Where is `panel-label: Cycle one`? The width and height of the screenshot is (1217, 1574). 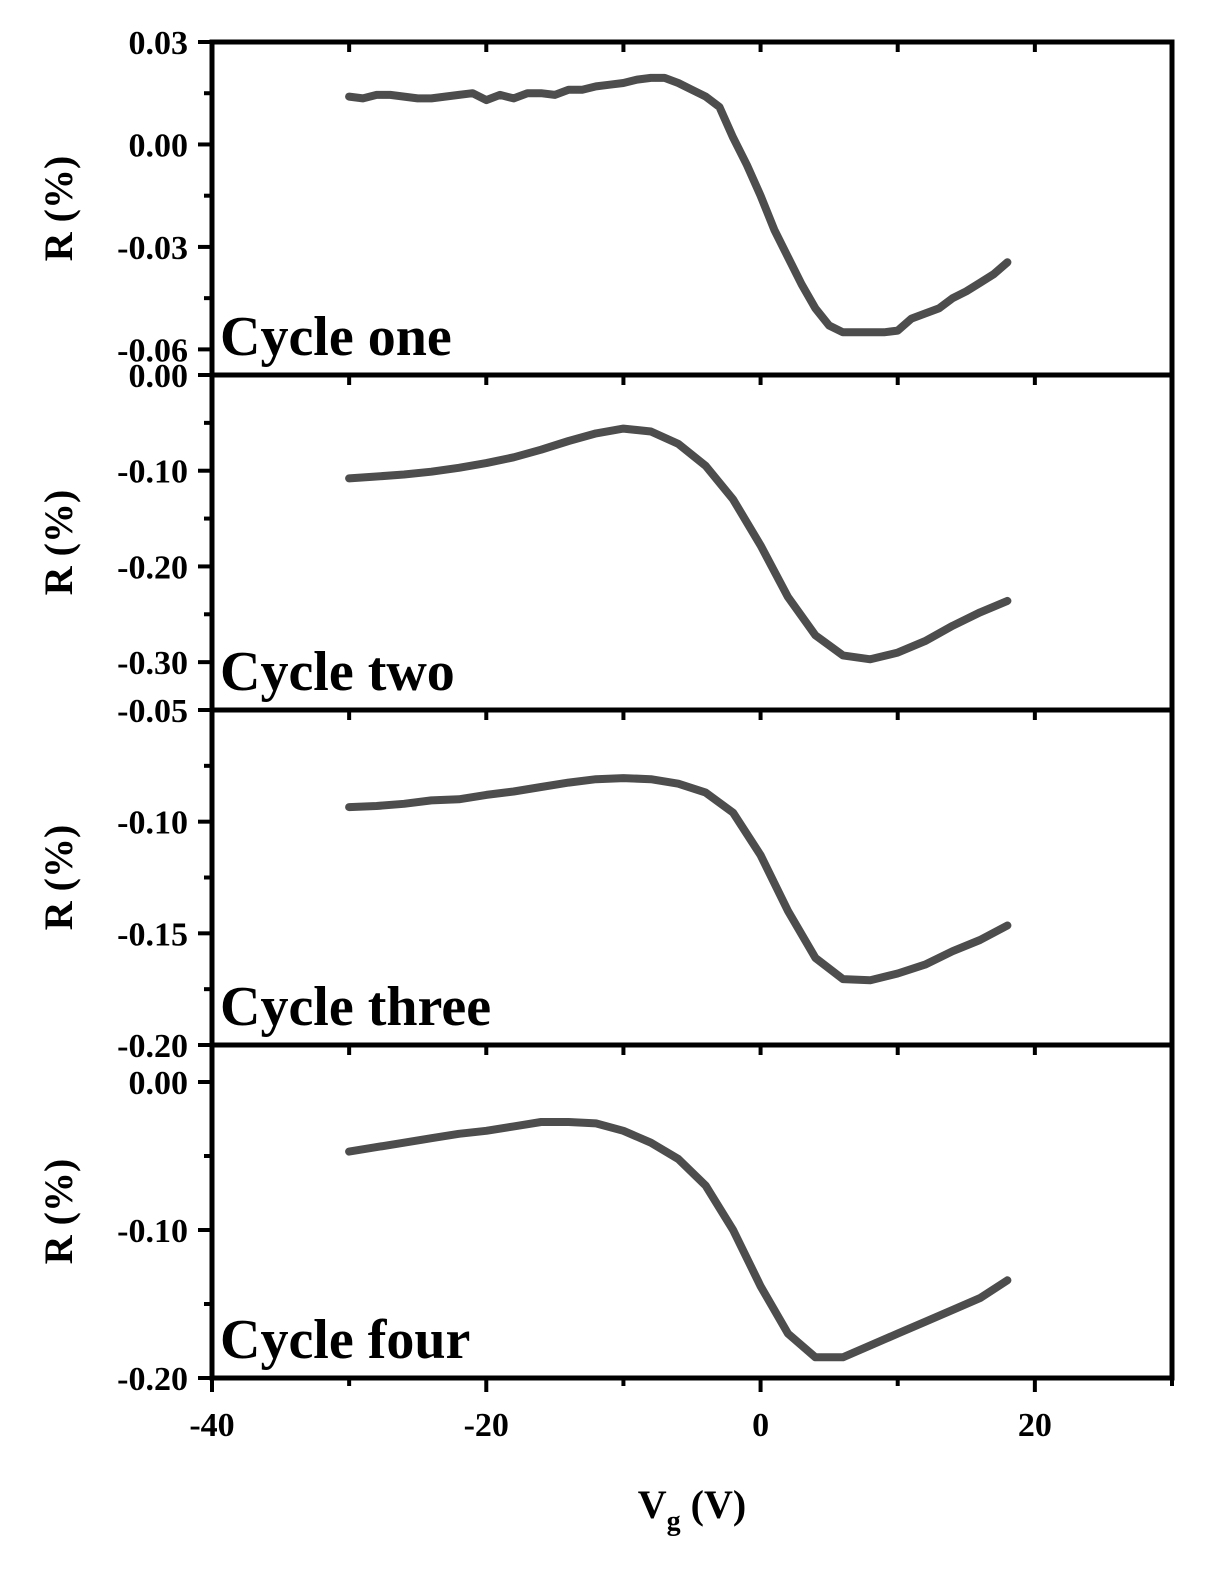 panel-label: Cycle one is located at coordinates (336, 337).